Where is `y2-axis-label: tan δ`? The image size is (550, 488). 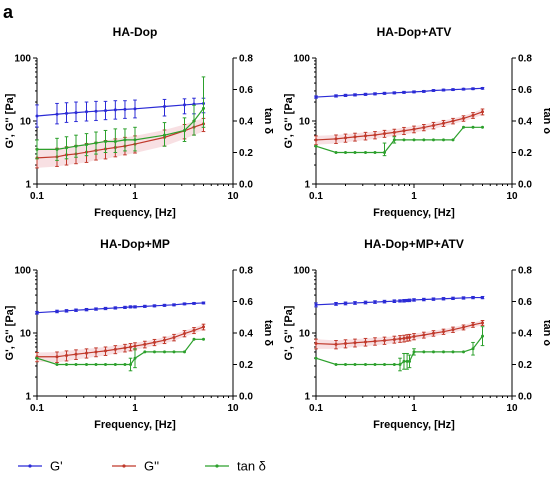 y2-axis-label: tan δ is located at coordinates (268, 333).